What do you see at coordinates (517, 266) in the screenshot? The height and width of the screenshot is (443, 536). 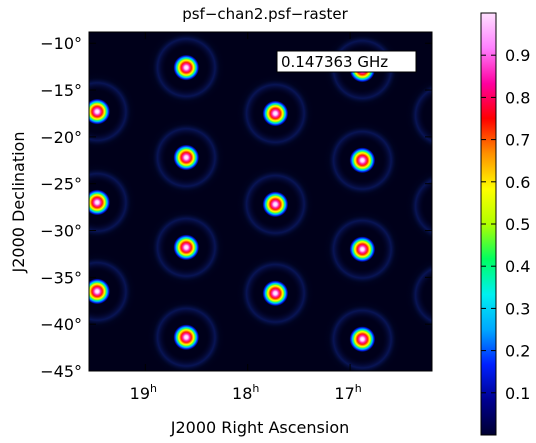 I see `colorbar-tick-label: 0.4` at bounding box center [517, 266].